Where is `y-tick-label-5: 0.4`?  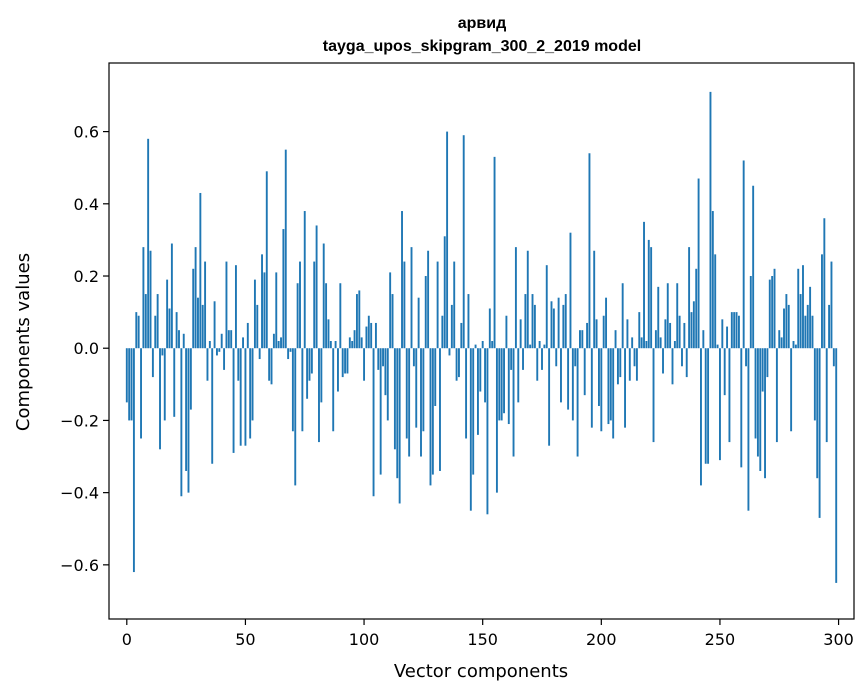
y-tick-label-5: 0.4 is located at coordinates (86, 204).